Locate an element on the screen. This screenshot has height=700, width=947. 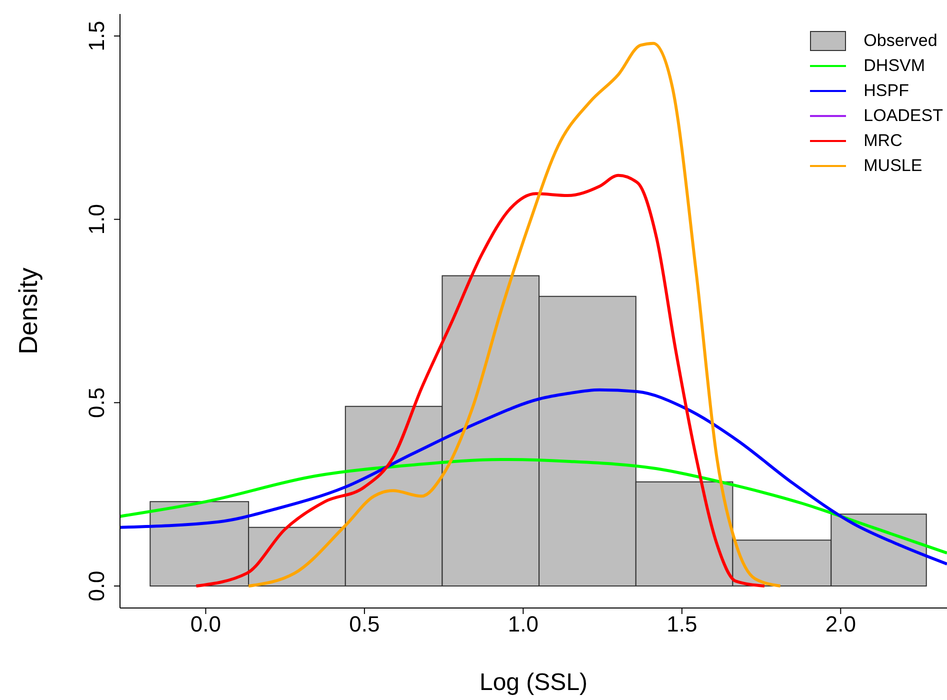
line-series is located at coordinates (533, 506).